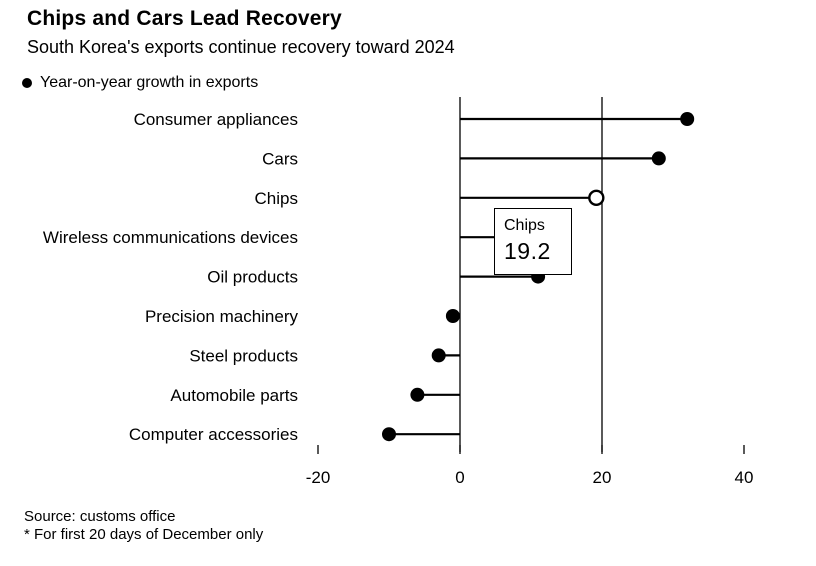 This screenshot has width=816, height=566. I want to click on category-label: Computer accessories, so click(213, 434).